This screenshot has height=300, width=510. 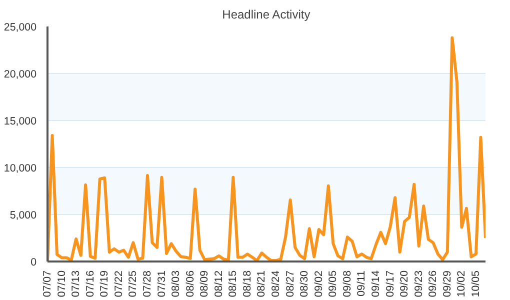 What do you see at coordinates (176, 284) in the screenshot?
I see `x-tick-label: 08/03` at bounding box center [176, 284].